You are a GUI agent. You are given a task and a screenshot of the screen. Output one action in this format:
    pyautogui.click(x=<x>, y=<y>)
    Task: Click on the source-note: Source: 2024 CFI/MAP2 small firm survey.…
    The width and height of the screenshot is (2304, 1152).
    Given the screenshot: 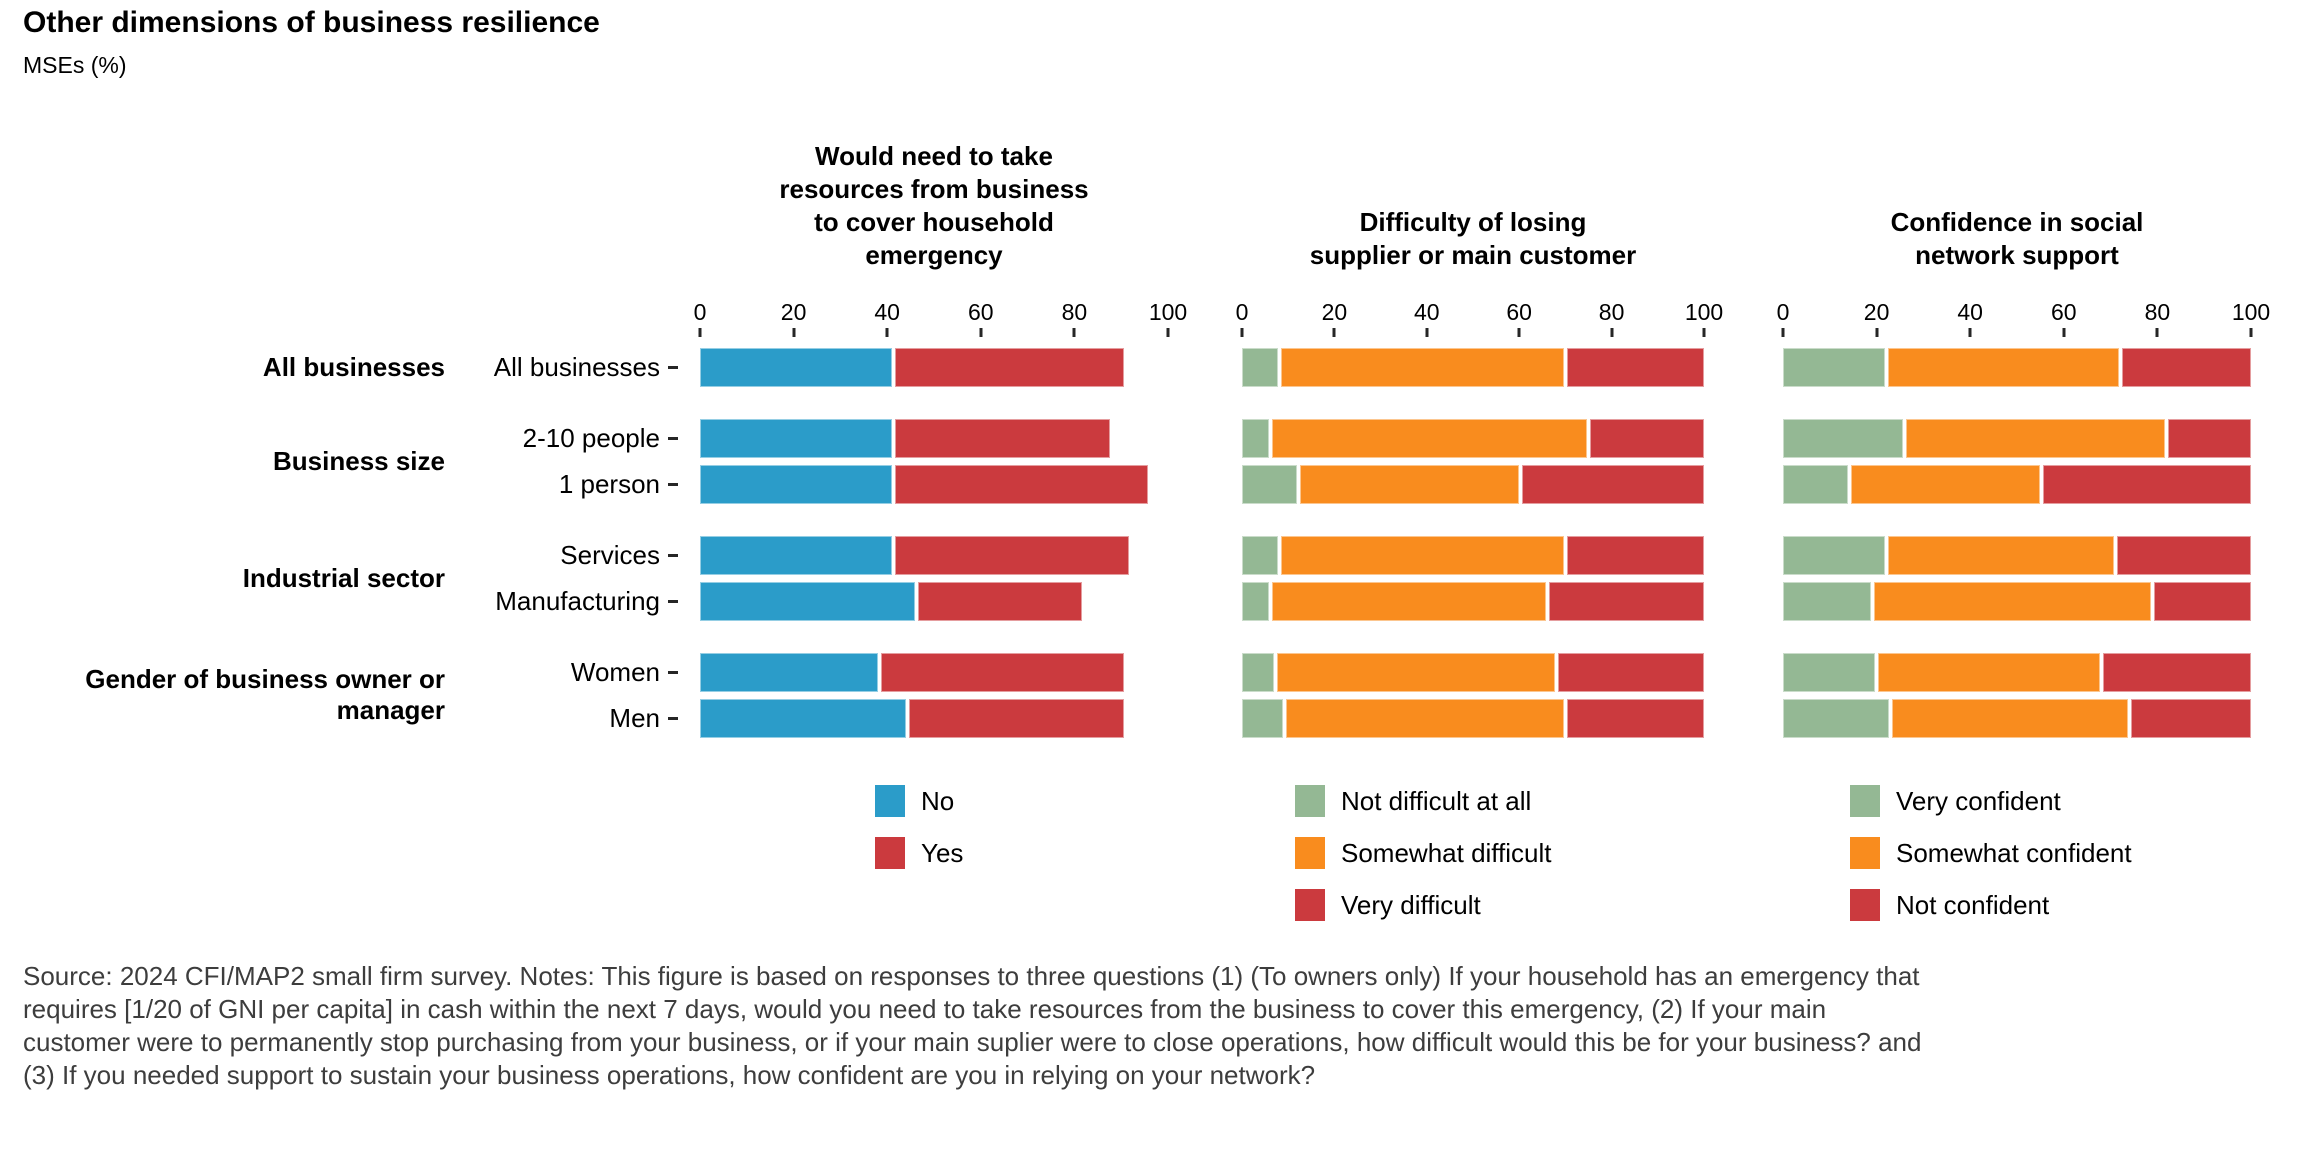 What is the action you would take?
    pyautogui.click(x=972, y=1025)
    